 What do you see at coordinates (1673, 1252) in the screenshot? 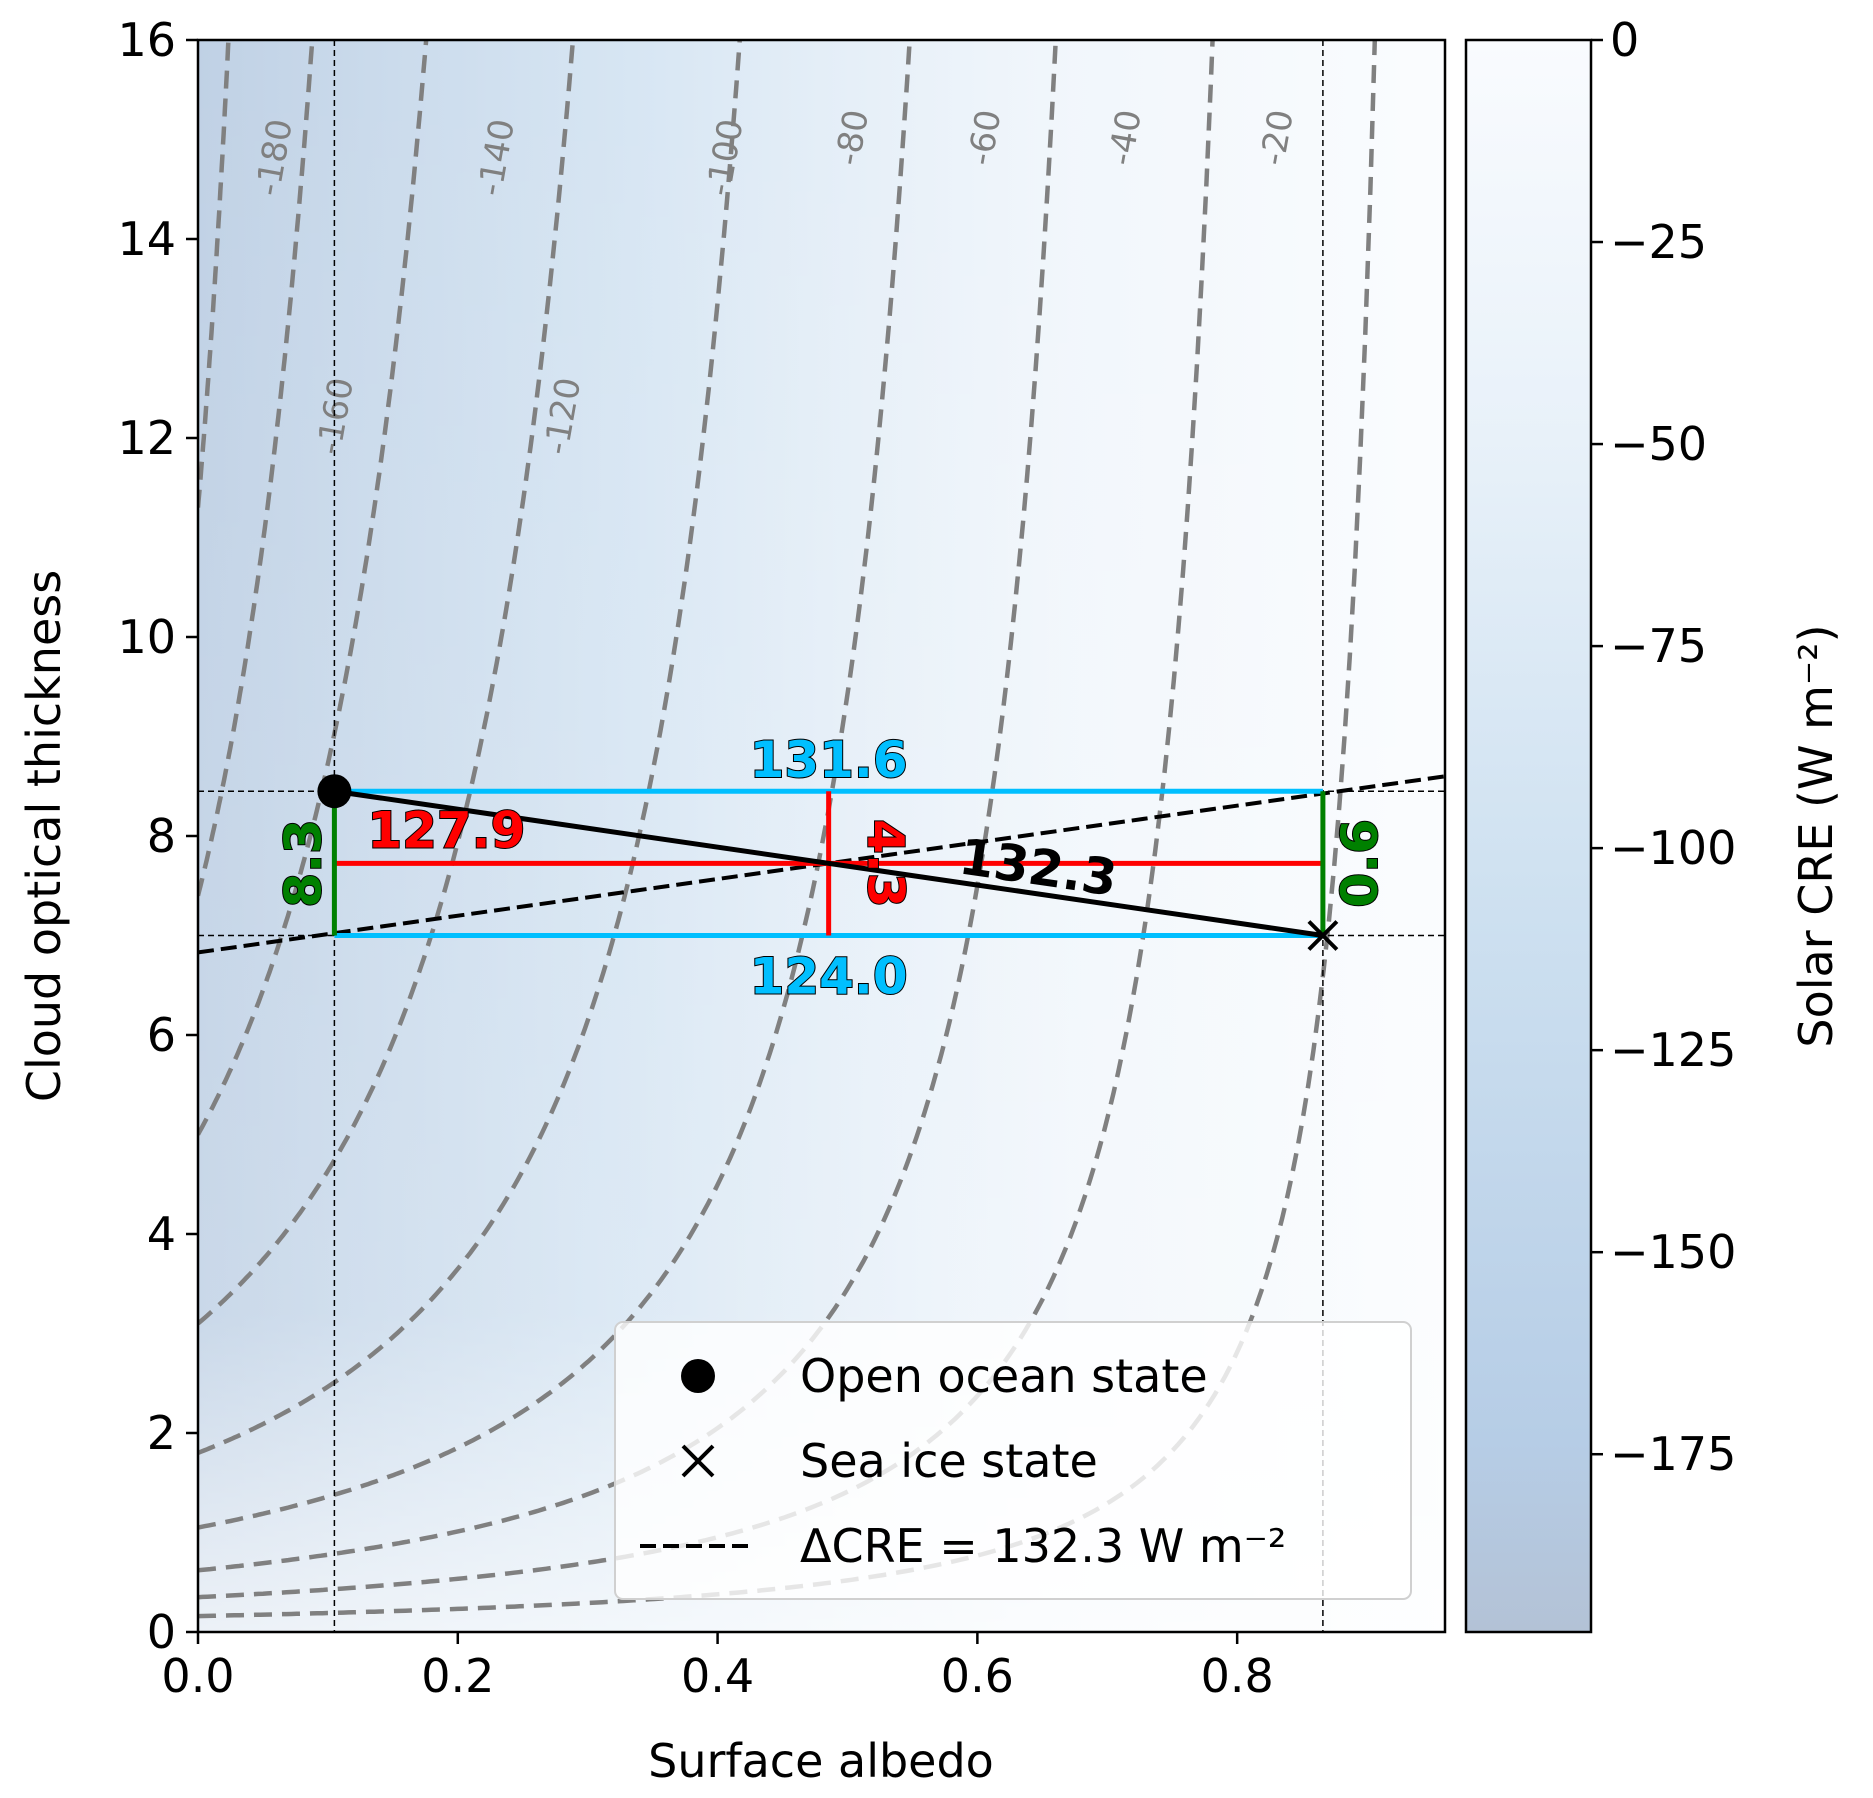
I see `colorbar-tick-label: −150` at bounding box center [1673, 1252].